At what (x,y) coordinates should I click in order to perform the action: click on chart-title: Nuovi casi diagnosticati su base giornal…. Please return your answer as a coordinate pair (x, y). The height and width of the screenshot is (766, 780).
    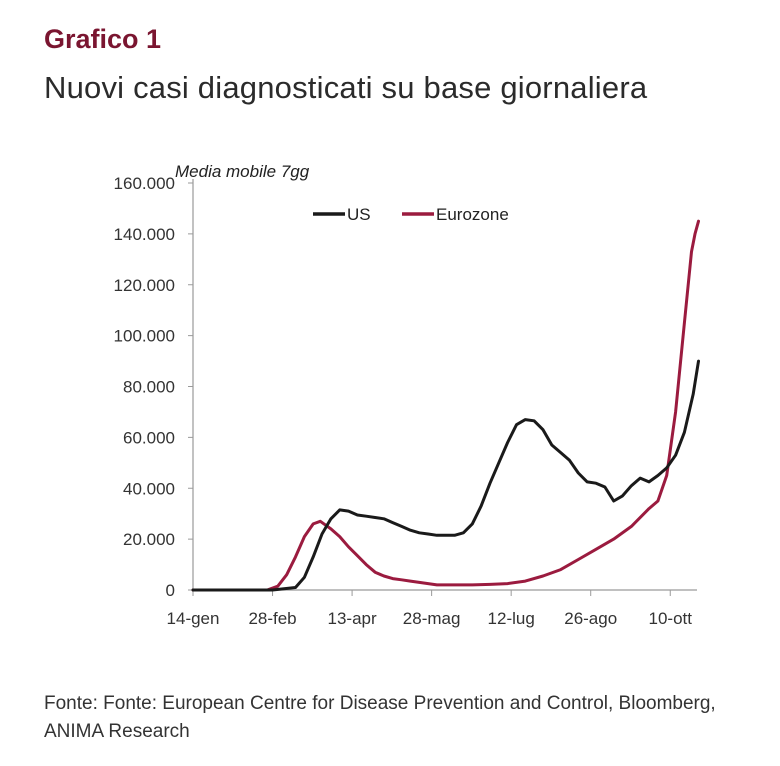
    Looking at the image, I should click on (346, 87).